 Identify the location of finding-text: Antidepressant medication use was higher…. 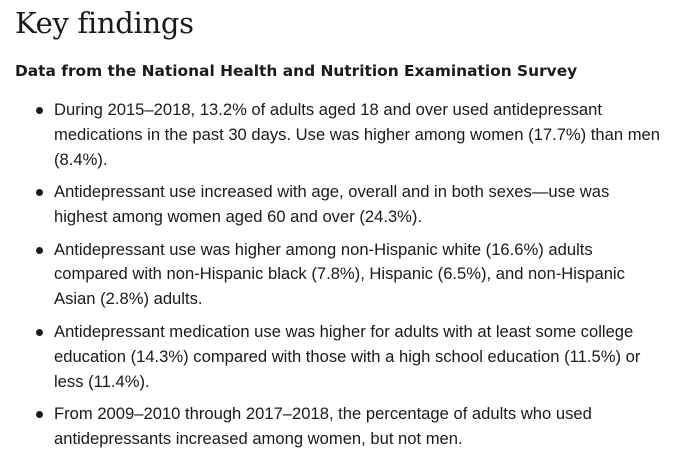
(347, 356).